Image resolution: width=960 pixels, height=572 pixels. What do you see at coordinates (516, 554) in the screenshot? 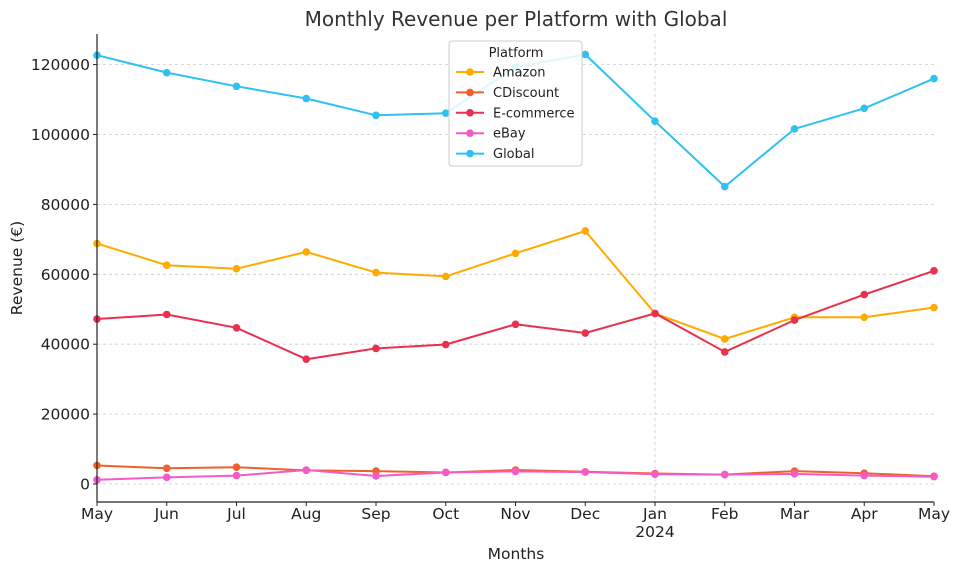
I see `x-axis-title: Months` at bounding box center [516, 554].